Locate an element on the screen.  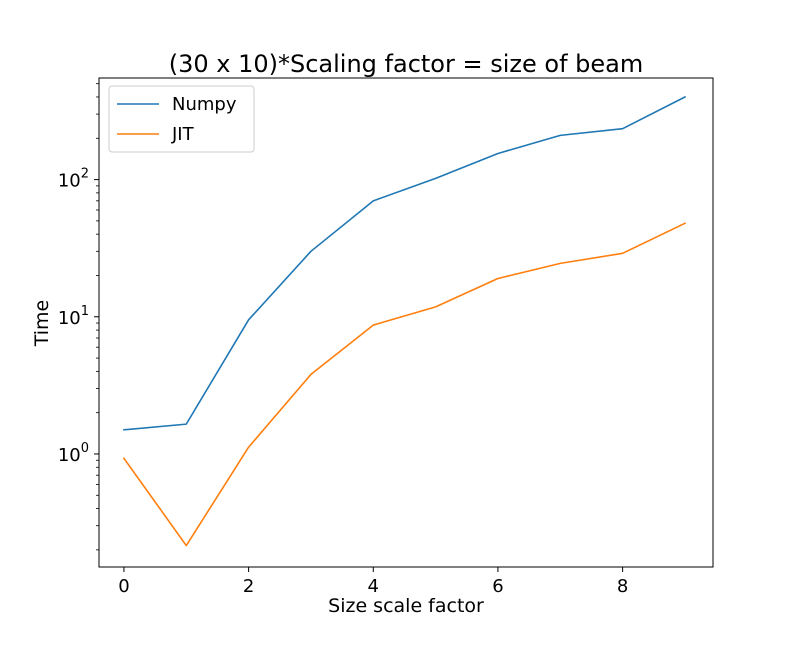
x-axis-label: Size scale factor is located at coordinates (406, 606).